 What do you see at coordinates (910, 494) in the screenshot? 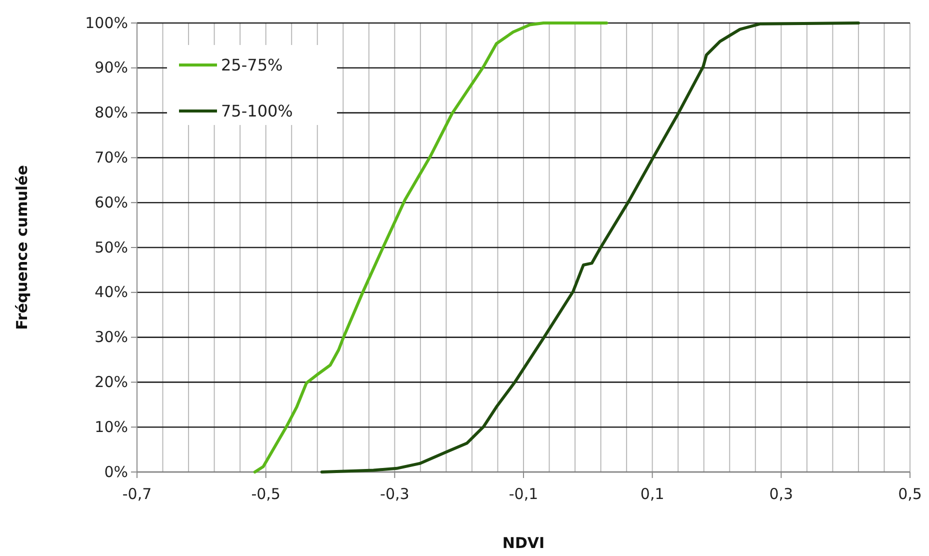
I see `x-tick-label: 0,5` at bounding box center [910, 494].